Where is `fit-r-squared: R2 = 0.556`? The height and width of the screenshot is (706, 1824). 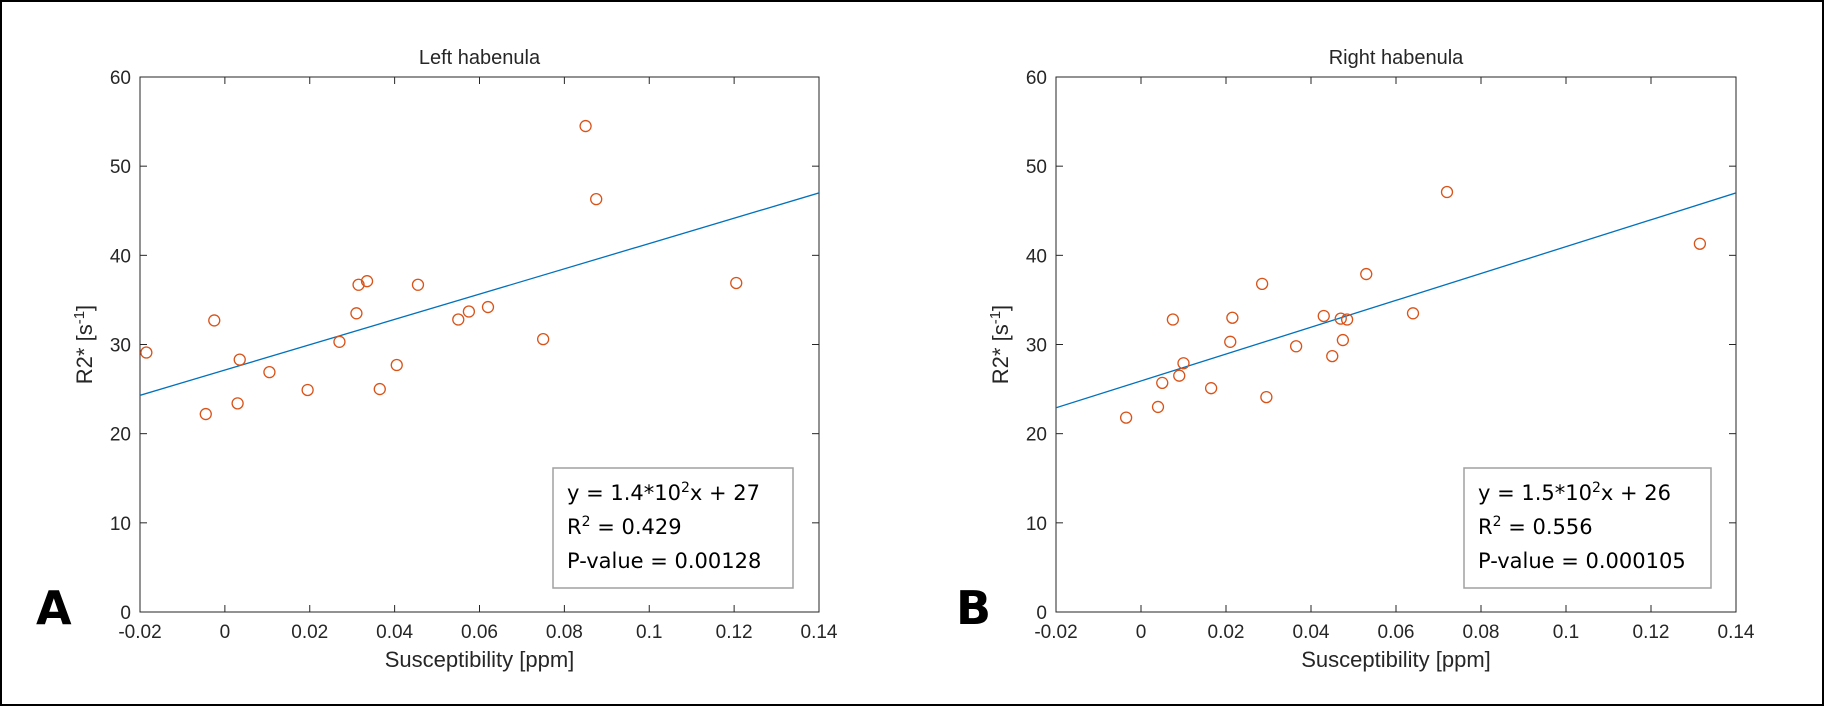 fit-r-squared: R2 = 0.556 is located at coordinates (1535, 526).